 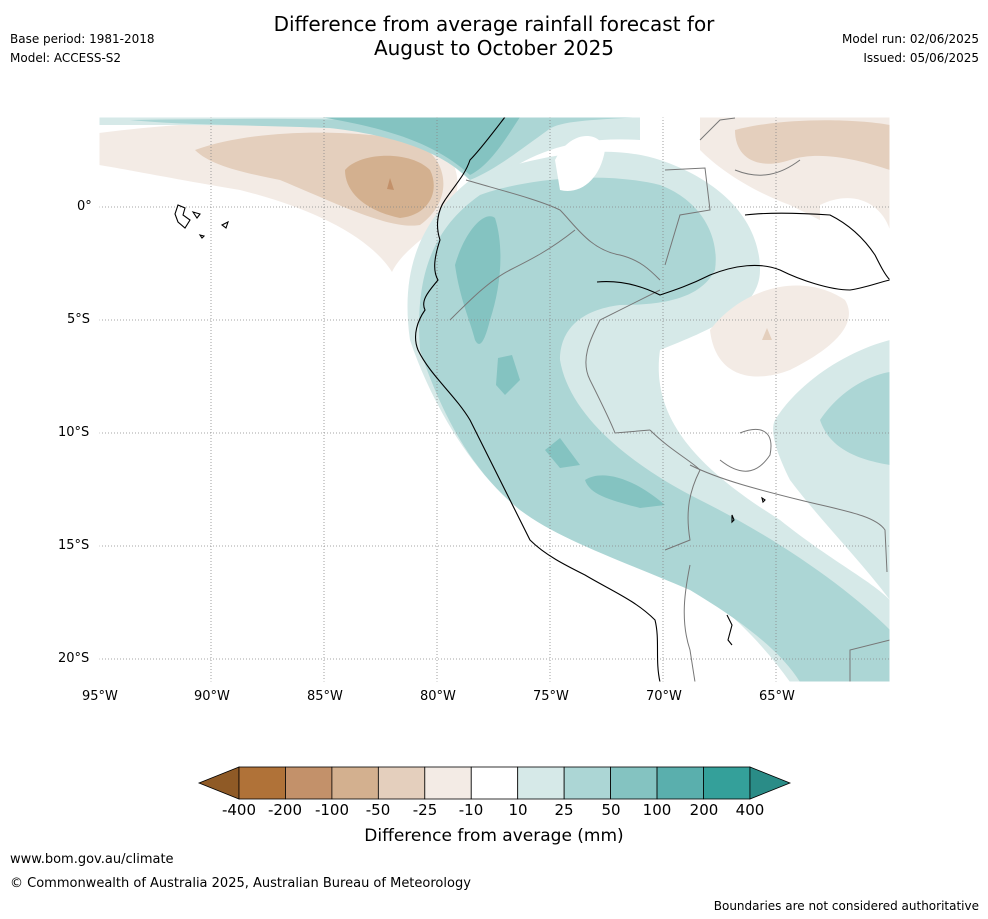 I want to click on y-tick-0: 0°, so click(x=84, y=206).